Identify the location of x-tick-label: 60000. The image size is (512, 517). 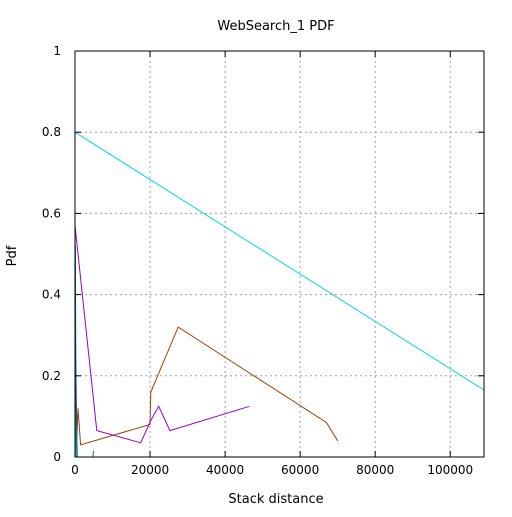
(300, 470).